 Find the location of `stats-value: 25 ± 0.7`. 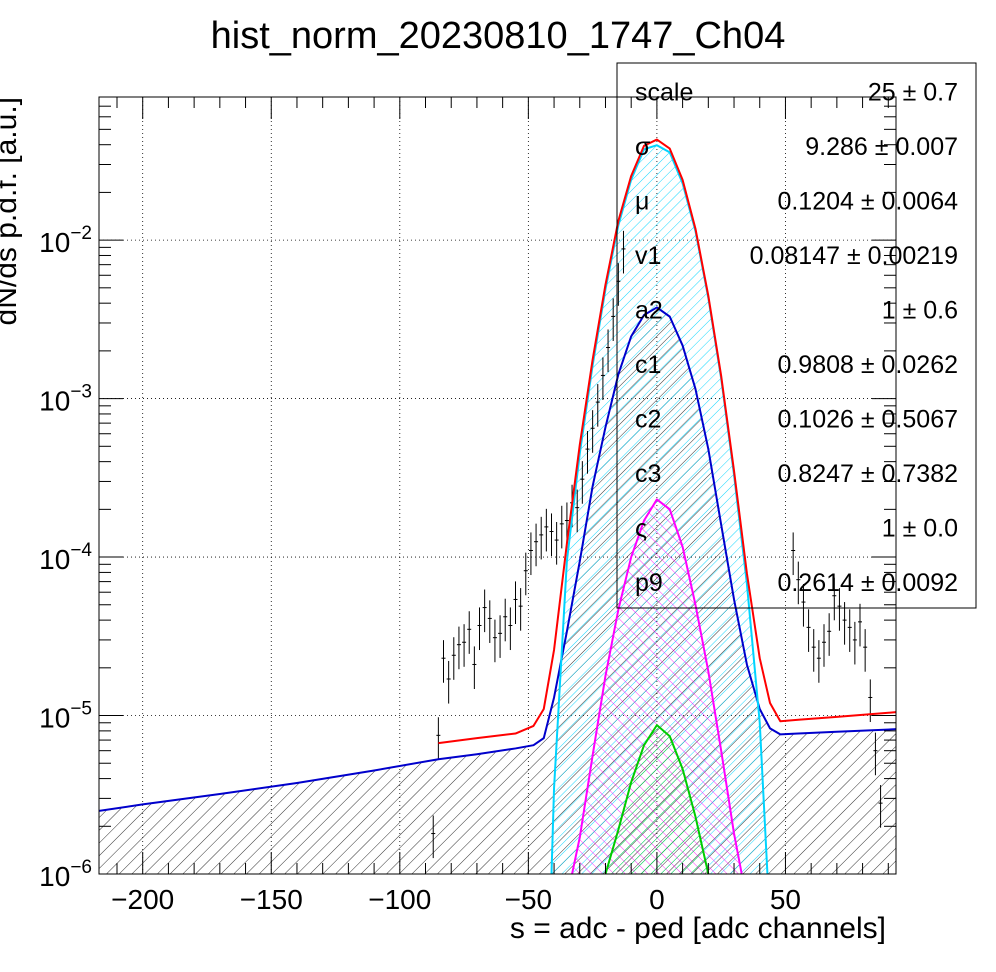

stats-value: 25 ± 0.7 is located at coordinates (913, 92).